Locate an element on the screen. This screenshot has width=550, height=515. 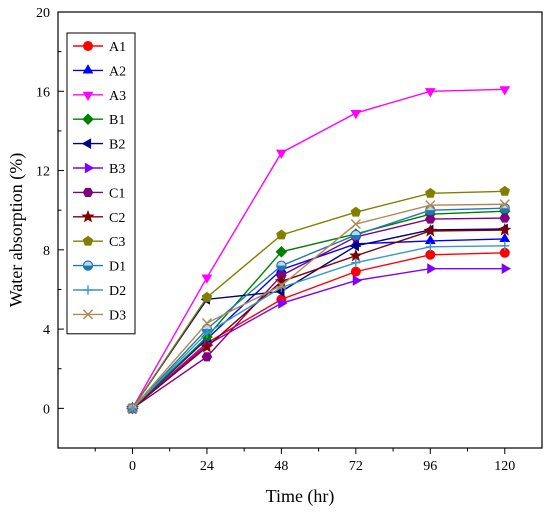
y-axis-title: Water absorption (%) is located at coordinates (16, 230).